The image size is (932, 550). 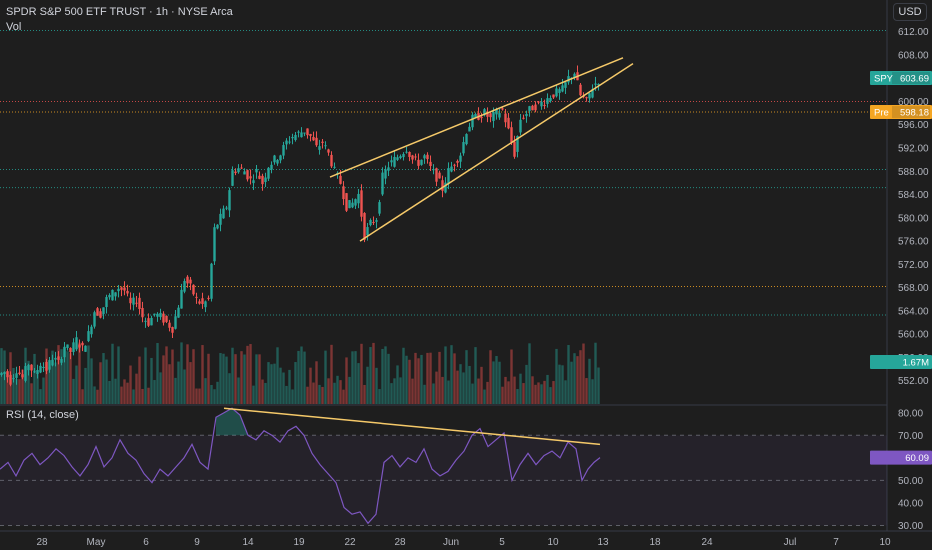 I want to click on rsi-divergence-trendline, so click(x=412, y=426).